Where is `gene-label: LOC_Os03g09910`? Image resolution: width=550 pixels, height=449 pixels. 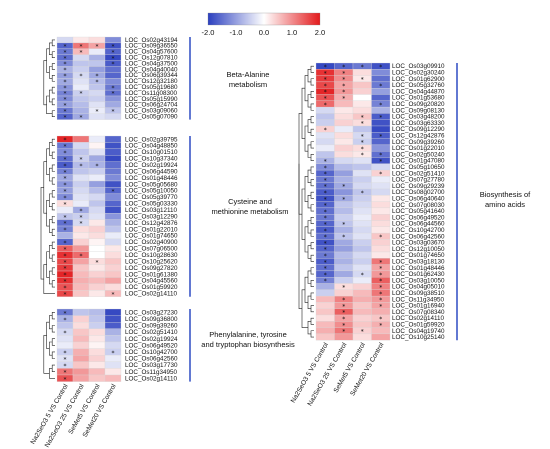
gene-label: LOC_Os03g09910 is located at coordinates (418, 66).